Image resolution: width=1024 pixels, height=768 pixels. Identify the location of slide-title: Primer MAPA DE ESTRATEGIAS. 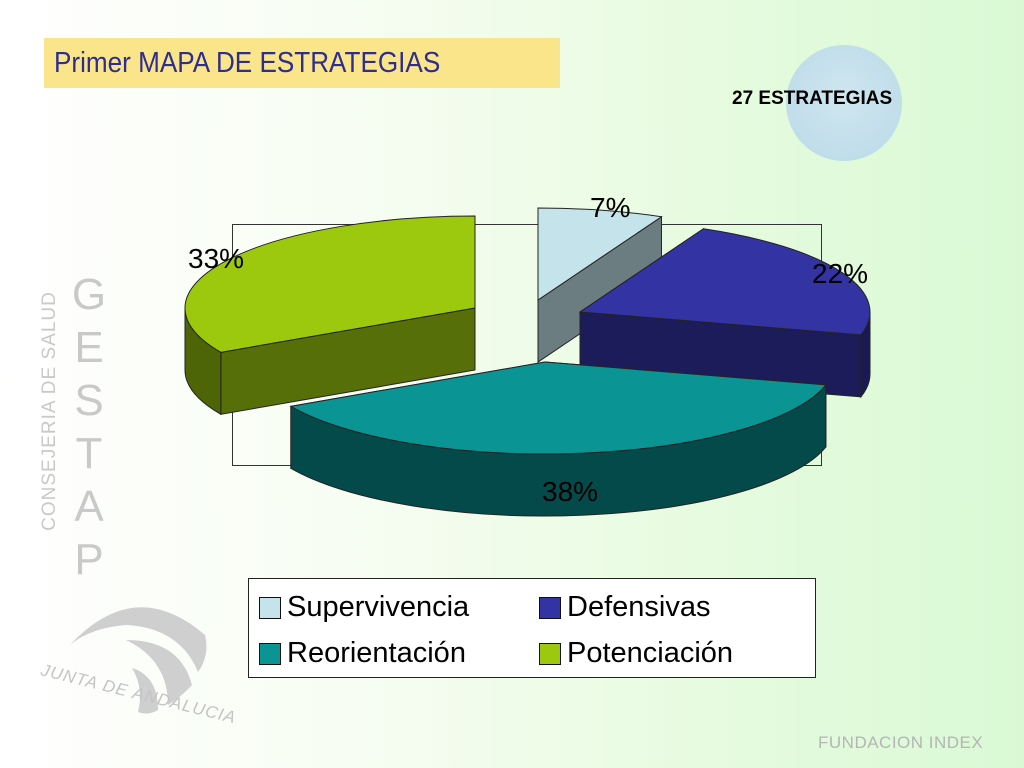
(247, 62).